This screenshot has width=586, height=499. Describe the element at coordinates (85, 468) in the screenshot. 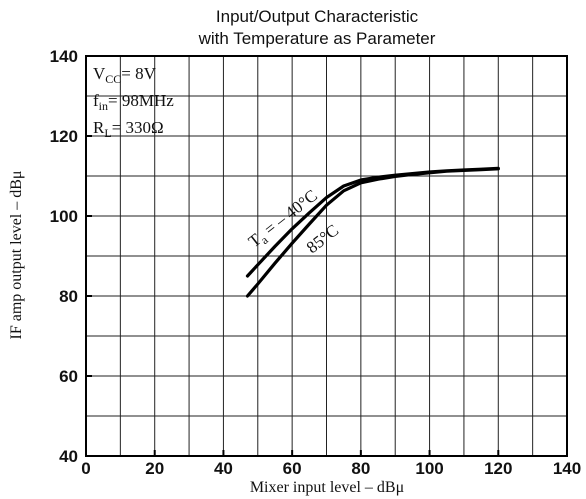

I see `x-tick-label: 0` at that location.